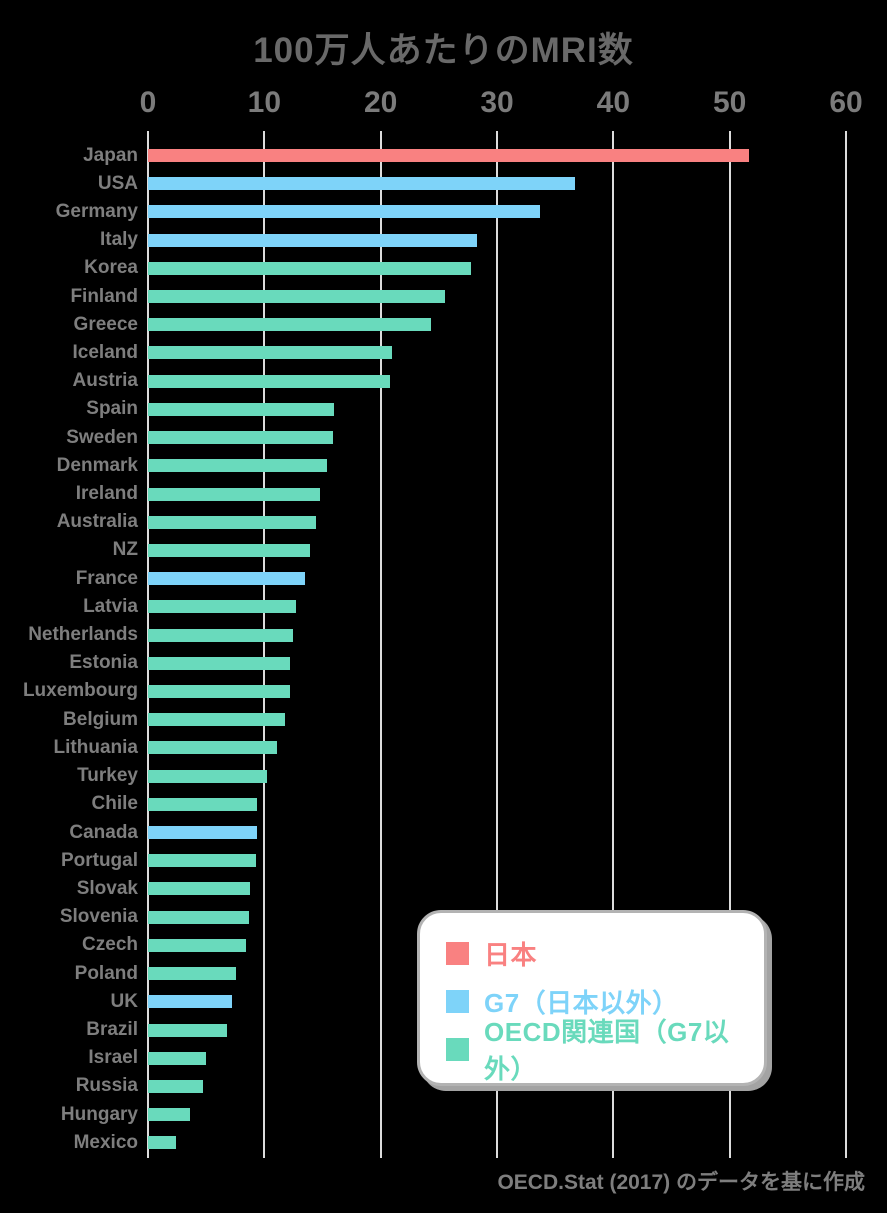 Image resolution: width=887 pixels, height=1213 pixels. What do you see at coordinates (112, 409) in the screenshot?
I see `row-label-spain: Spain` at bounding box center [112, 409].